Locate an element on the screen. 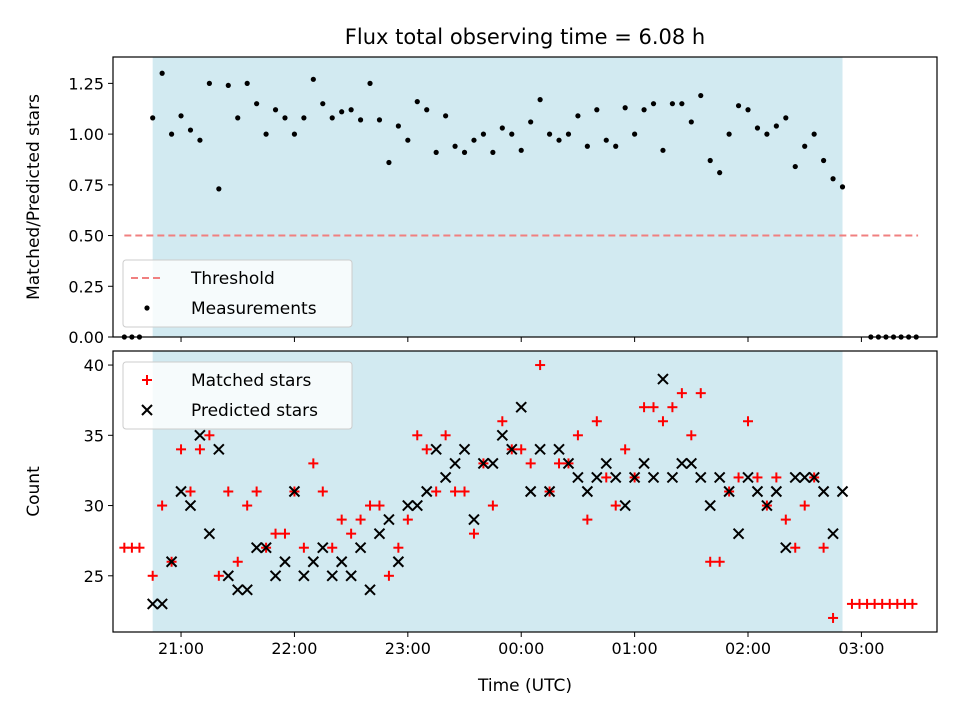 The width and height of the screenshot is (960, 724). legend-label: Predicted stars is located at coordinates (254, 411).